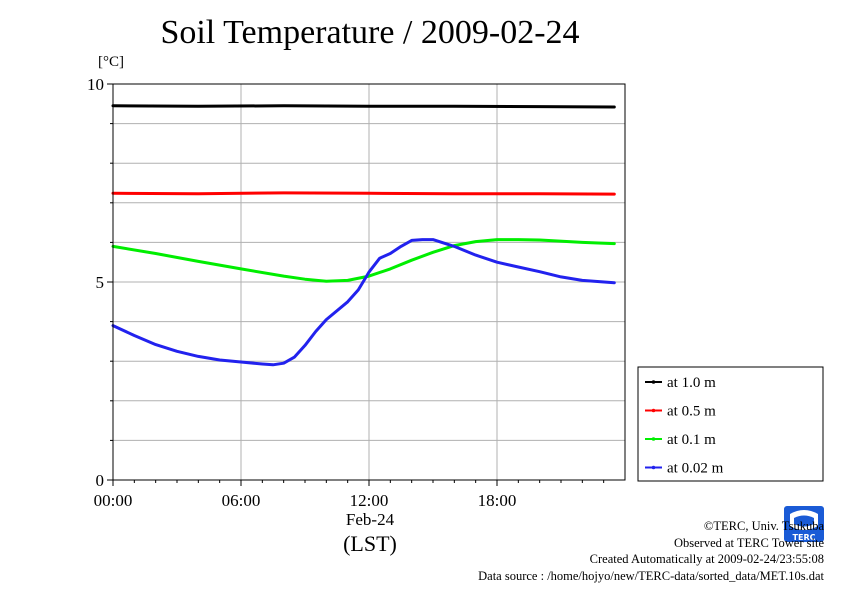 This screenshot has width=842, height=595. Describe the element at coordinates (370, 519) in the screenshot. I see `x-axis-date-label: Feb-24` at that location.